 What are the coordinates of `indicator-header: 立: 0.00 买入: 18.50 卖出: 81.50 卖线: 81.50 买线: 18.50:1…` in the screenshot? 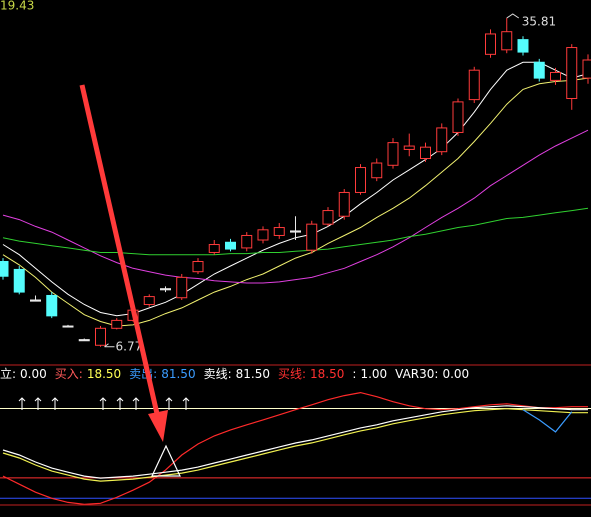 It's located at (234, 373).